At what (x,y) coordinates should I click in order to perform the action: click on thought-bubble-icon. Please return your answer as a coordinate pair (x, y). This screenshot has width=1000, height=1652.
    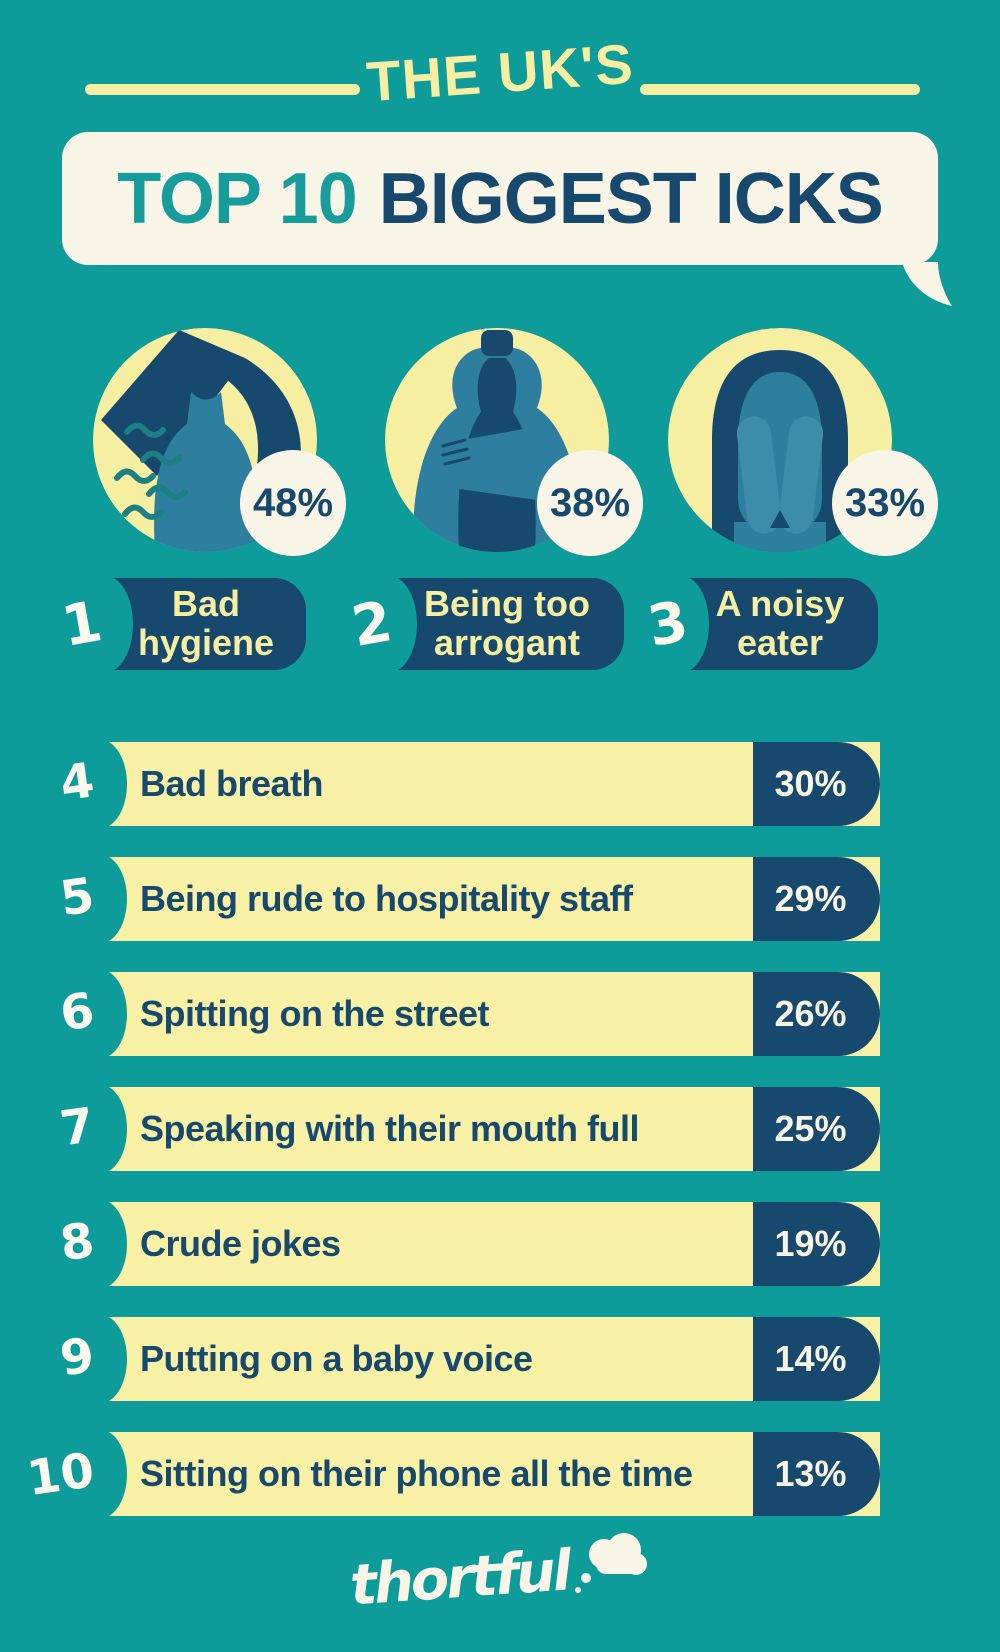
    Looking at the image, I should click on (611, 1563).